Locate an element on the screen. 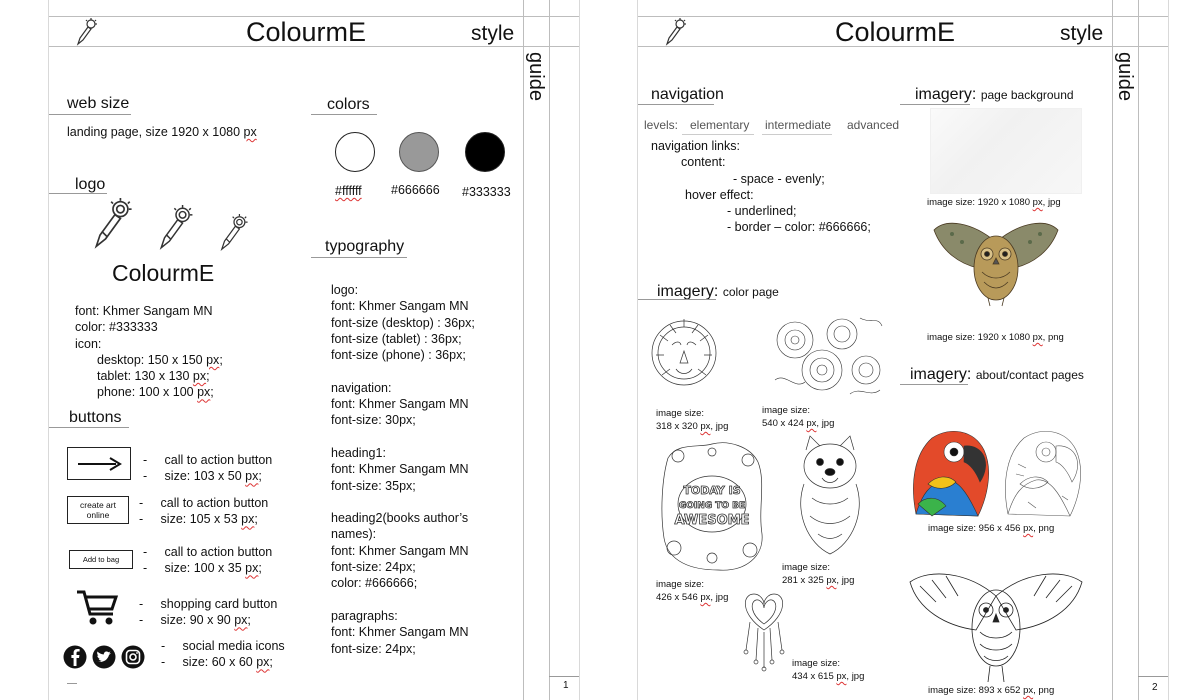 Image resolution: width=1200 pixels, height=700 pixels. typography-line: logo: is located at coordinates (345, 290).